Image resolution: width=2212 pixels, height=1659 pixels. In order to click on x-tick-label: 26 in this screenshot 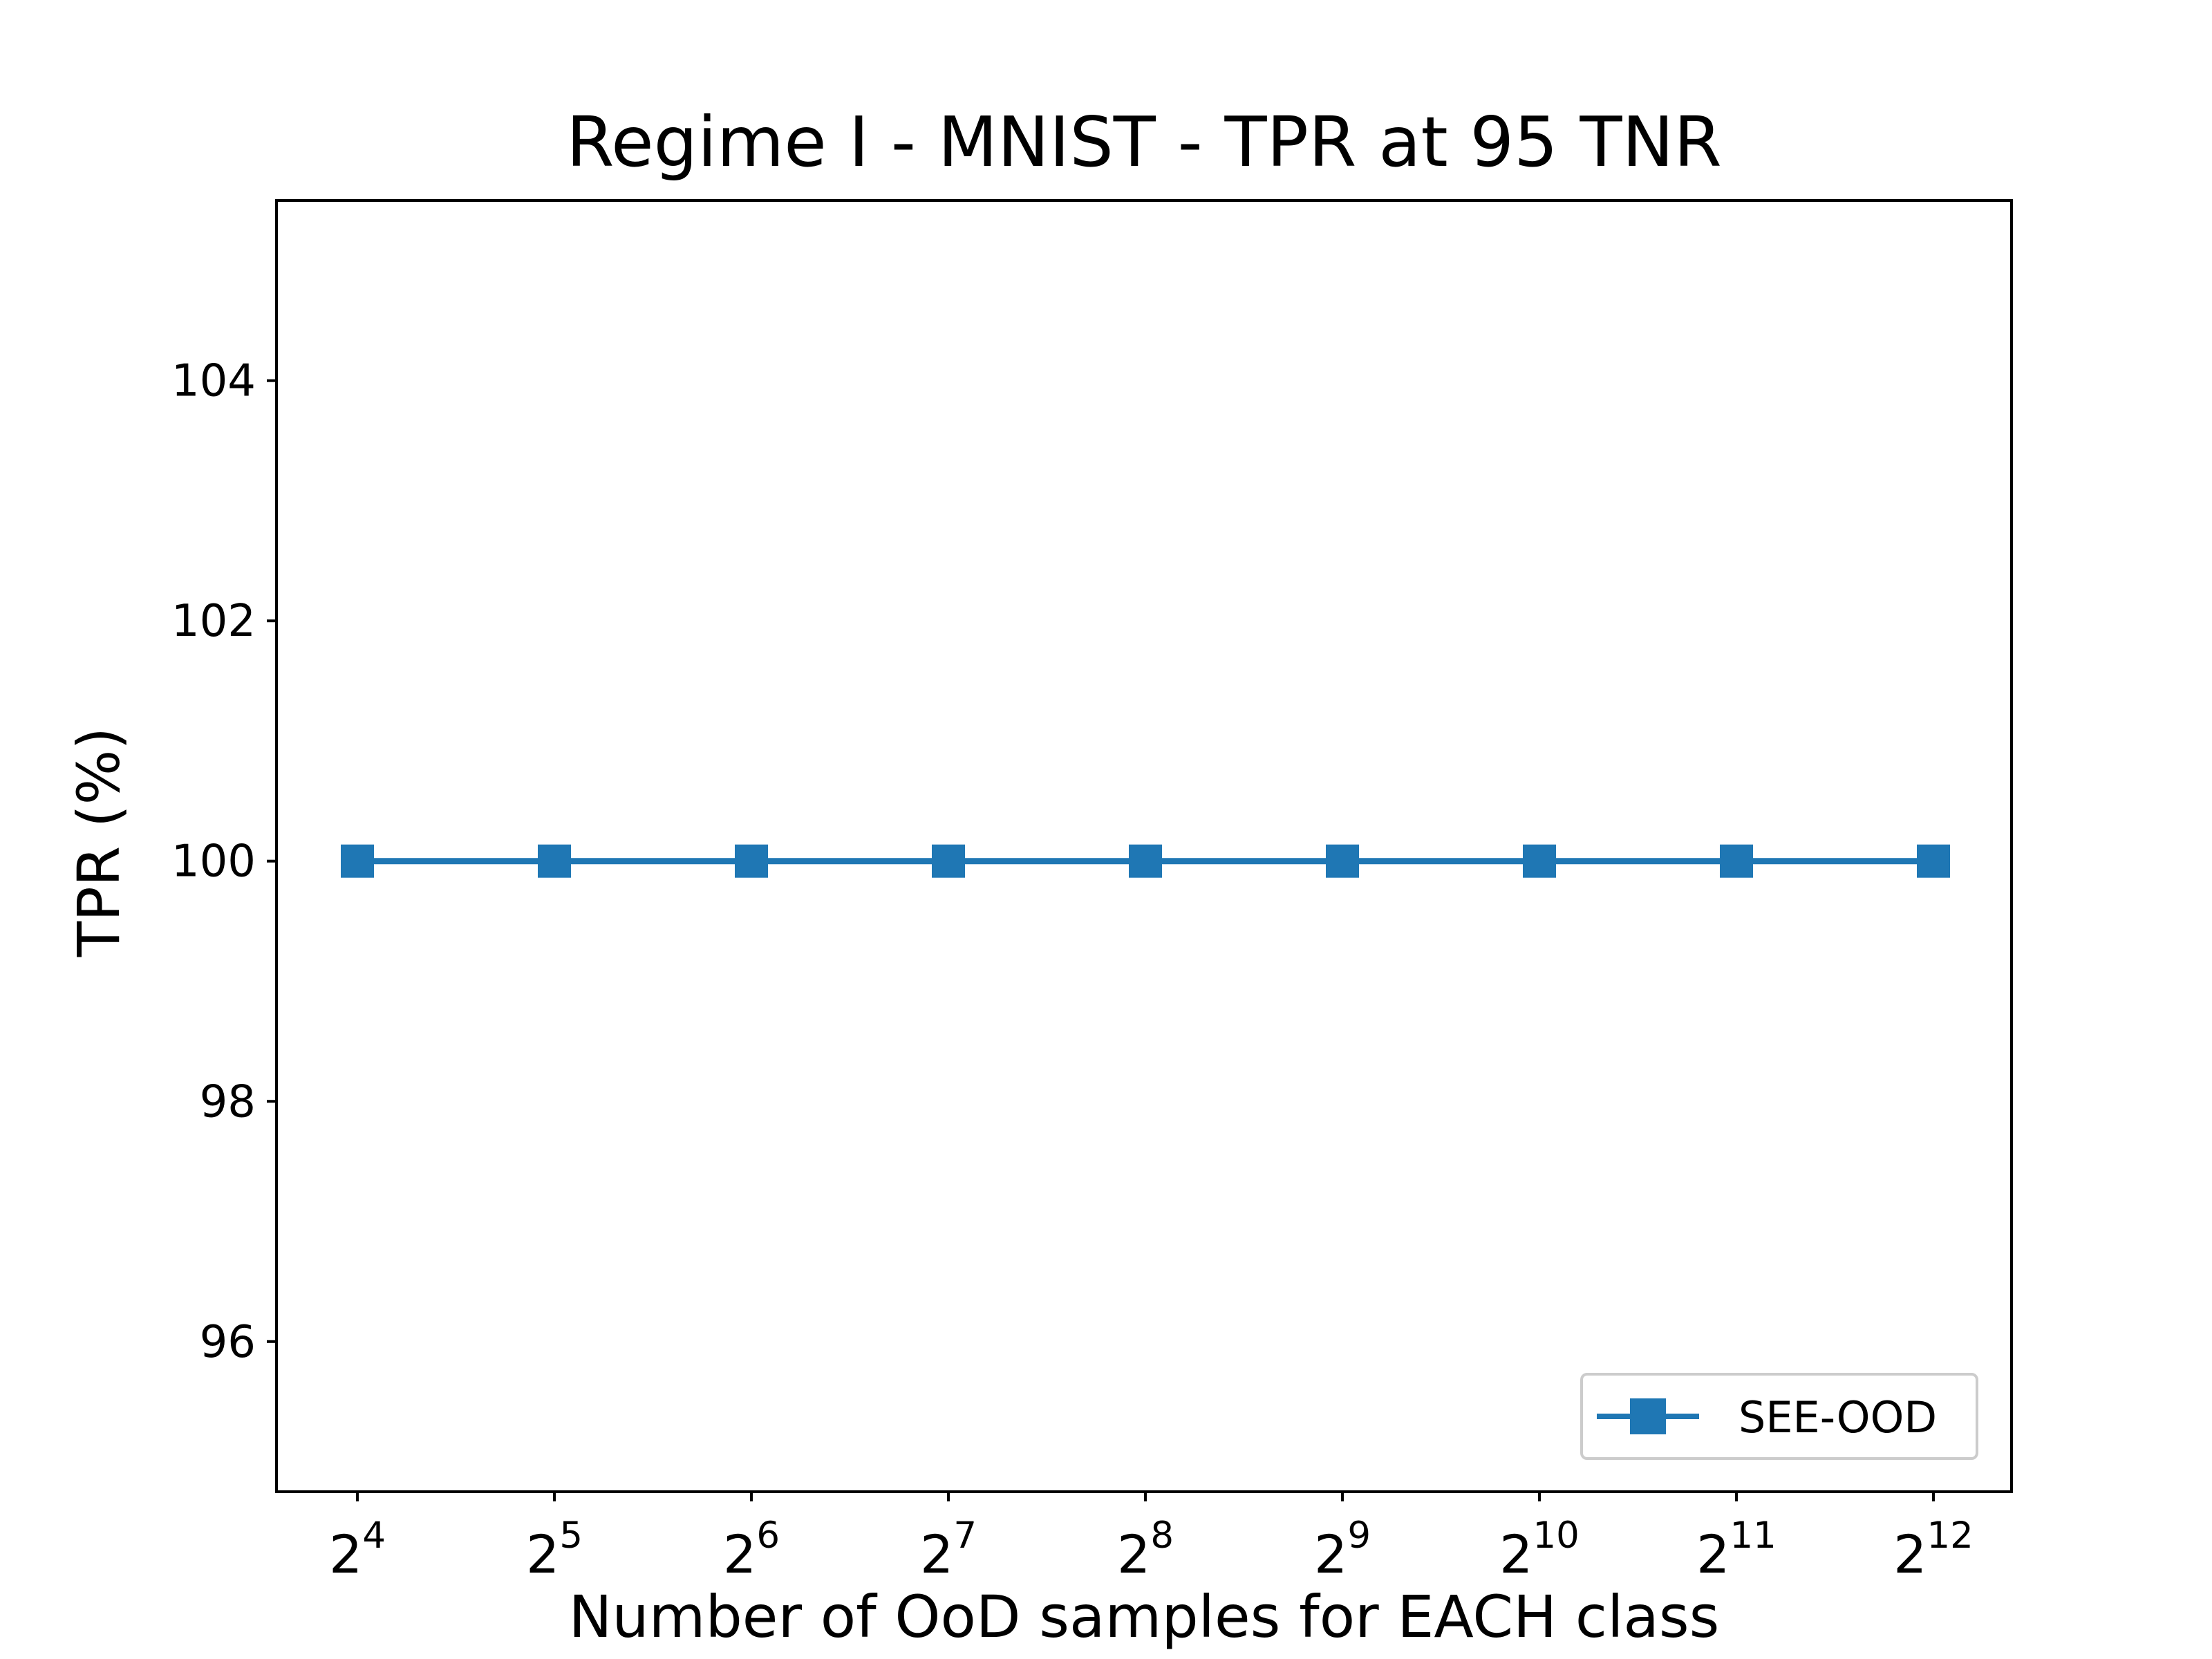, I will do `click(751, 1550)`.